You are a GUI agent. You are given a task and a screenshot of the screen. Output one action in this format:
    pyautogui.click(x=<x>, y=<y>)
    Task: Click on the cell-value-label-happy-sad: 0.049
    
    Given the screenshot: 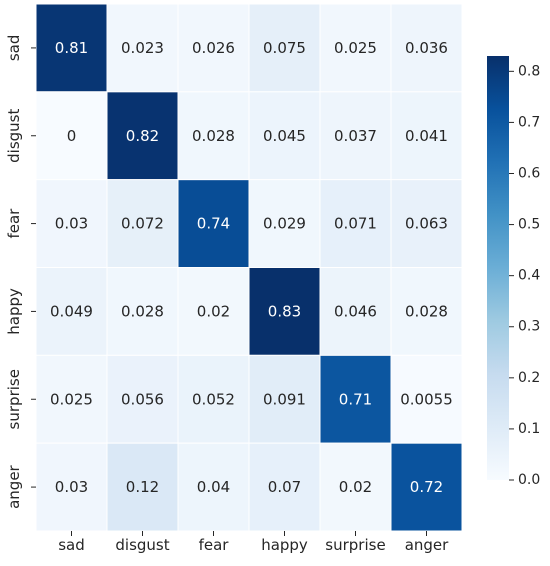 What is the action you would take?
    pyautogui.click(x=71, y=311)
    